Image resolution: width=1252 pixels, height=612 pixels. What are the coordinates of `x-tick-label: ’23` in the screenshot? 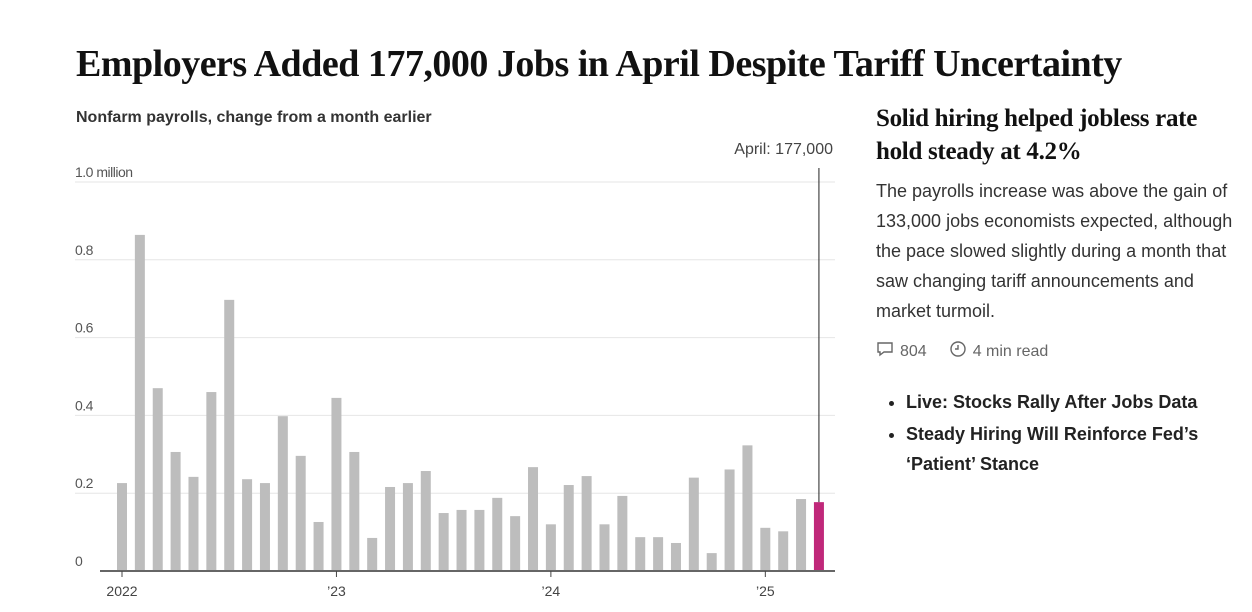 It's located at (336, 591).